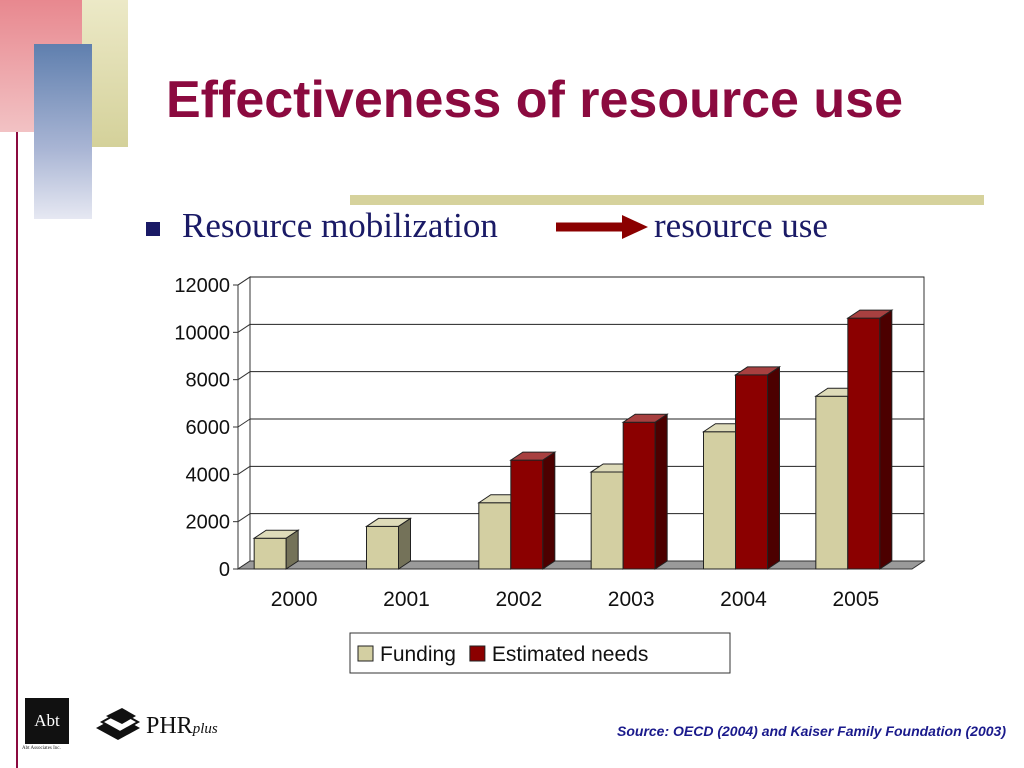 This screenshot has height=768, width=1024. I want to click on phrplus-stack-icon, so click(118, 724).